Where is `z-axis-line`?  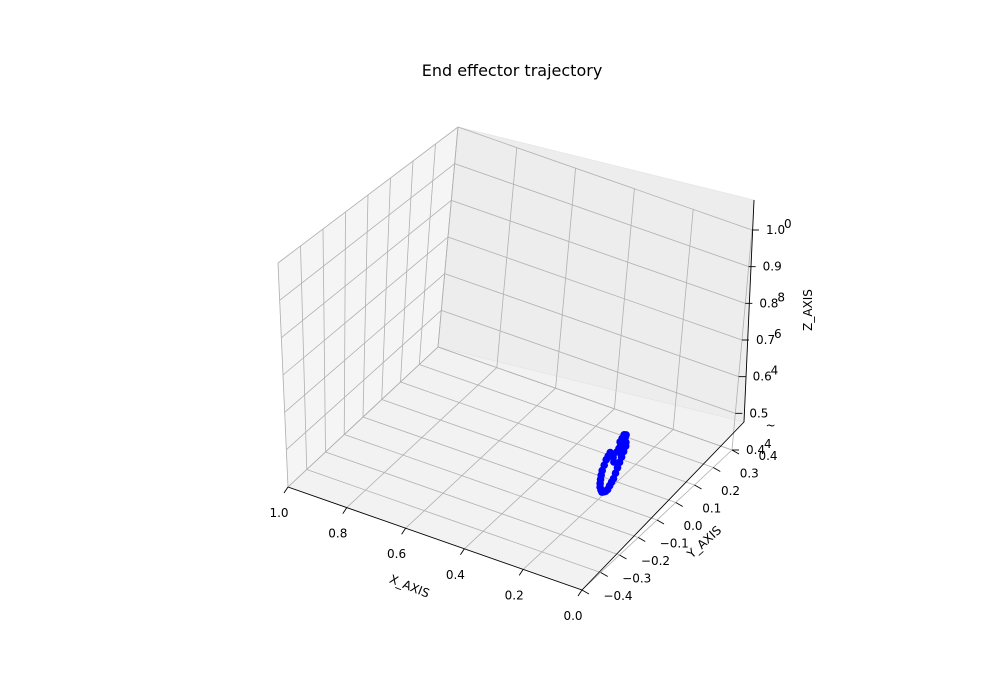
z-axis-line is located at coordinates (749, 311).